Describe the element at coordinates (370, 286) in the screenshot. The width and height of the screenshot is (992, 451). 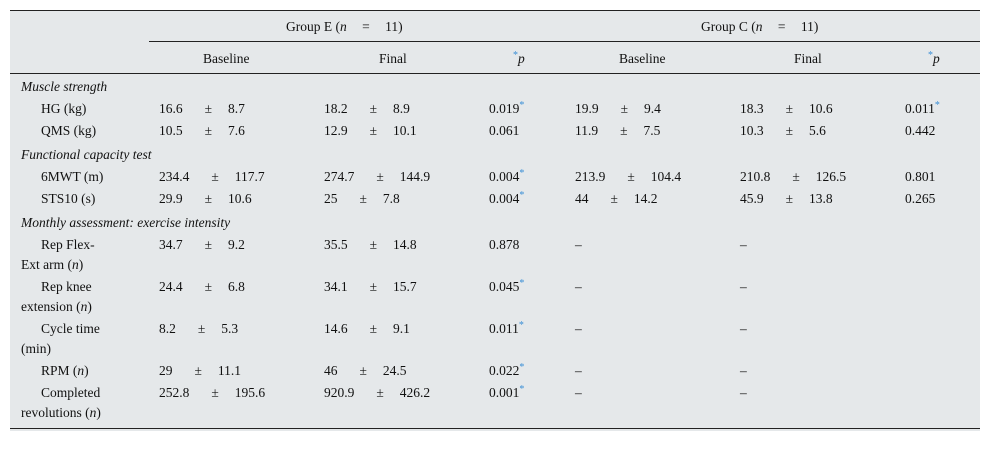
I see `cell-e-final: 34.1 ±15.7` at that location.